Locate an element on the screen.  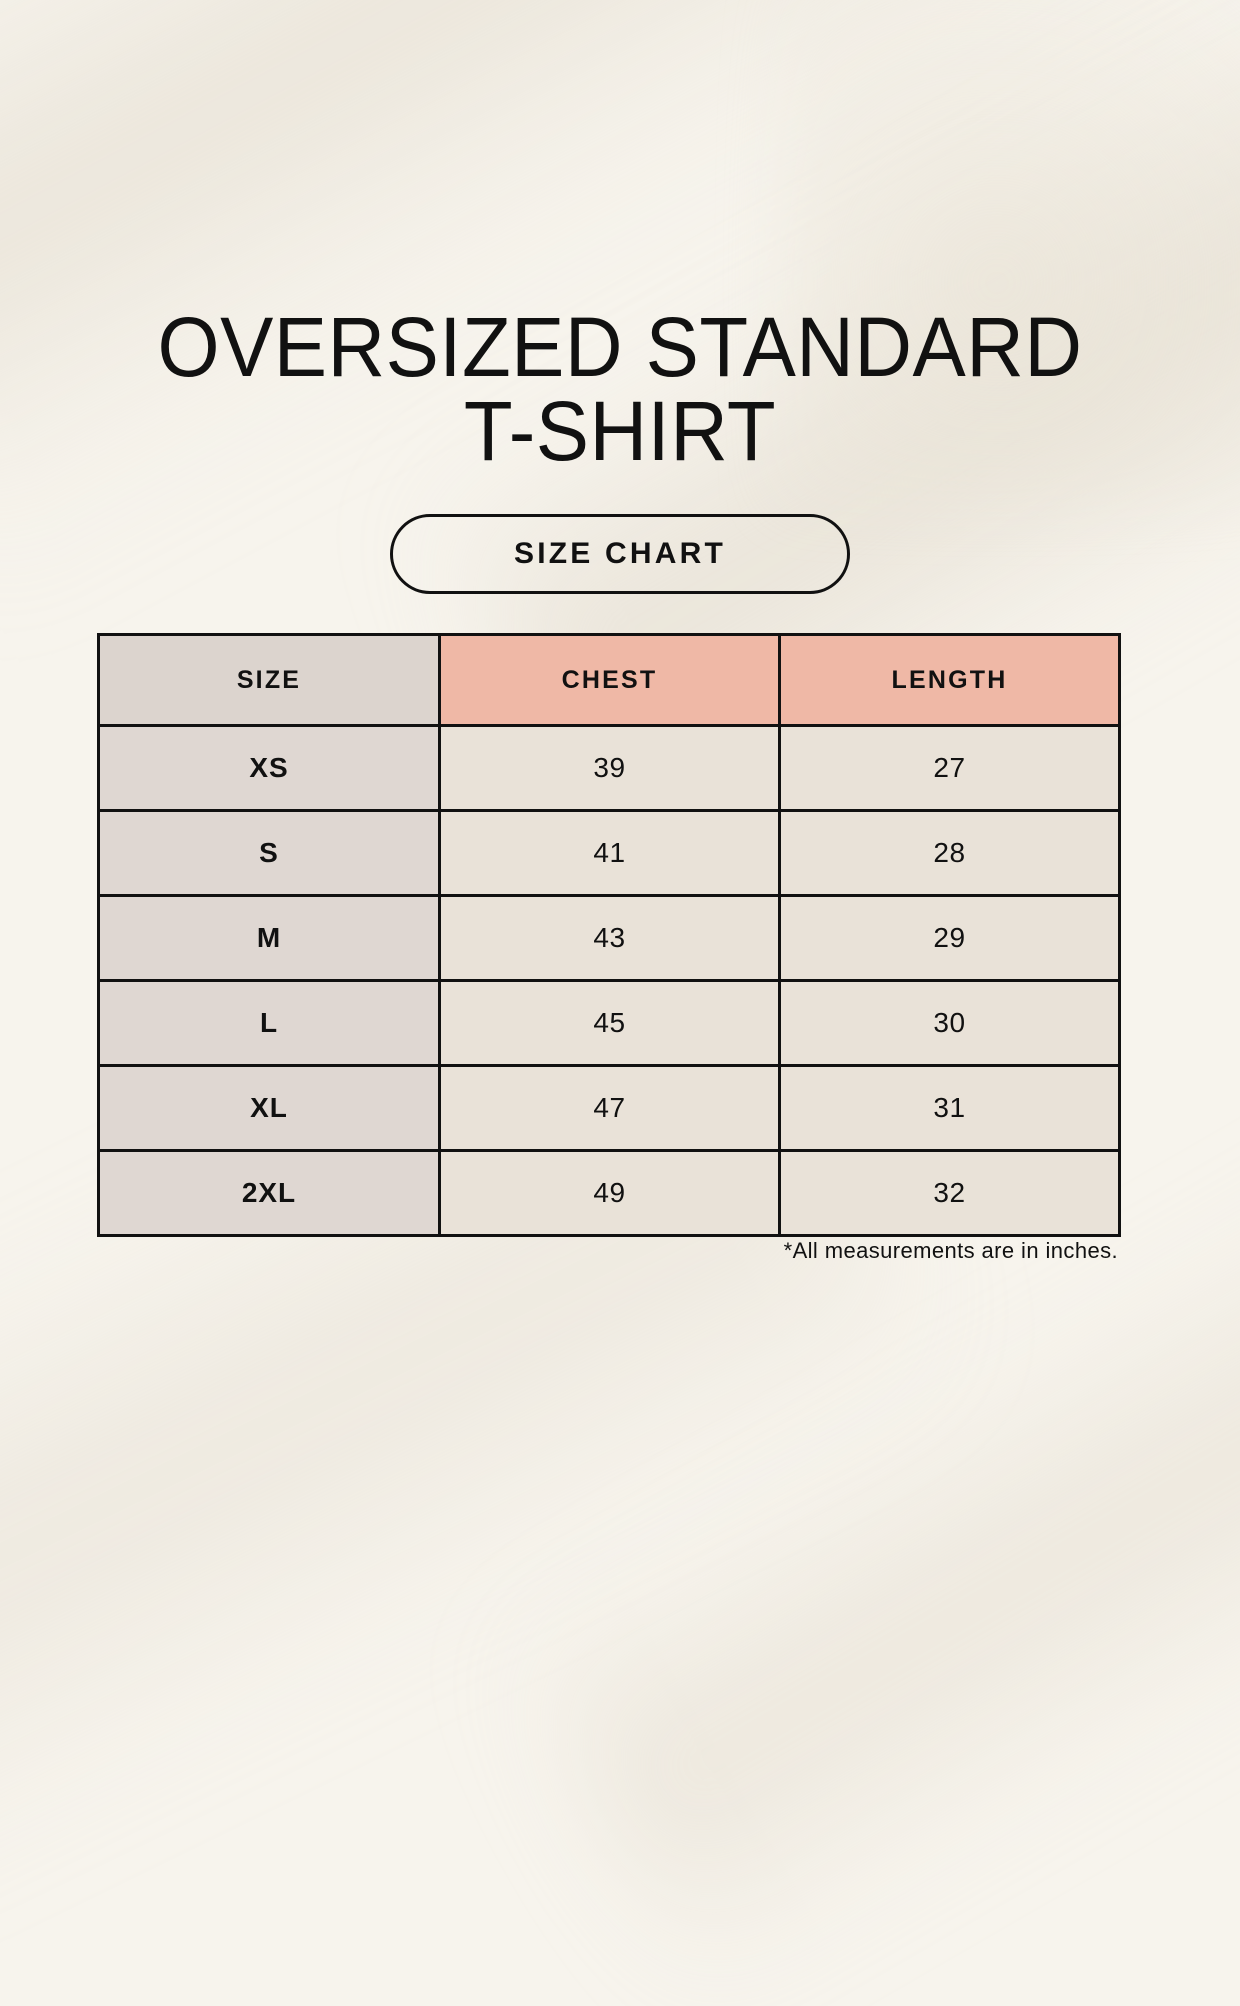
cell-length-s: 28 is located at coordinates (949, 853).